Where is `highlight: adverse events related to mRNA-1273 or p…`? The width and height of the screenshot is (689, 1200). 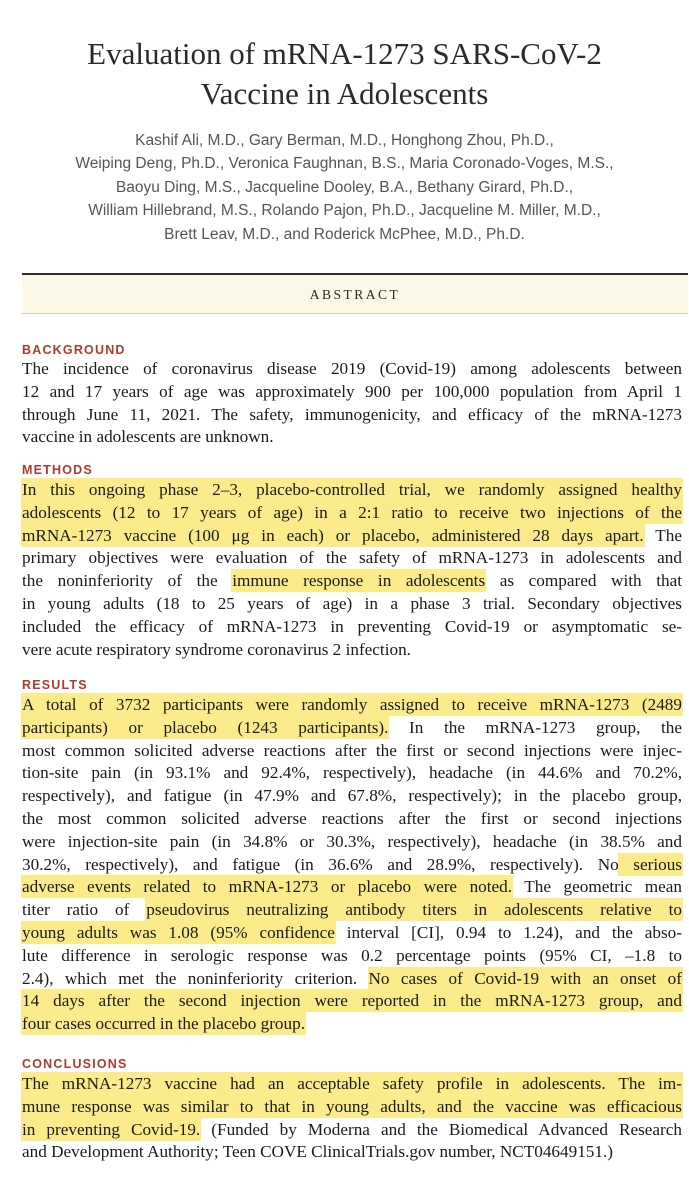
highlight: adverse events related to mRNA-1273 or p… is located at coordinates (267, 887).